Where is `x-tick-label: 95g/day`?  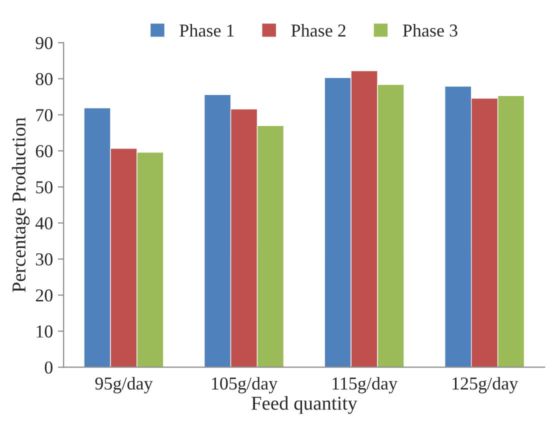 x-tick-label: 95g/day is located at coordinates (124, 385).